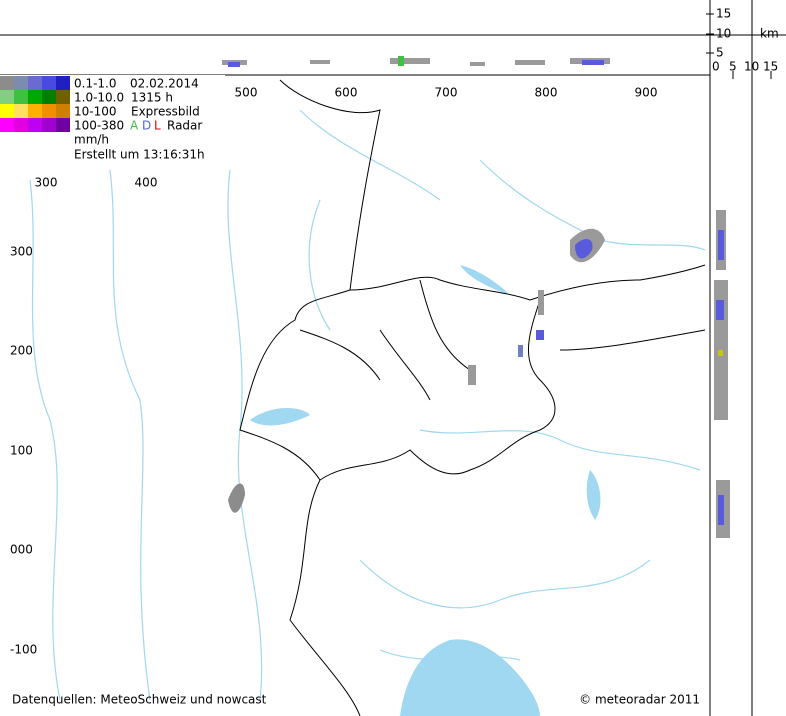 The image size is (786, 716). What do you see at coordinates (134, 126) in the screenshot?
I see `legend-radar: A` at bounding box center [134, 126].